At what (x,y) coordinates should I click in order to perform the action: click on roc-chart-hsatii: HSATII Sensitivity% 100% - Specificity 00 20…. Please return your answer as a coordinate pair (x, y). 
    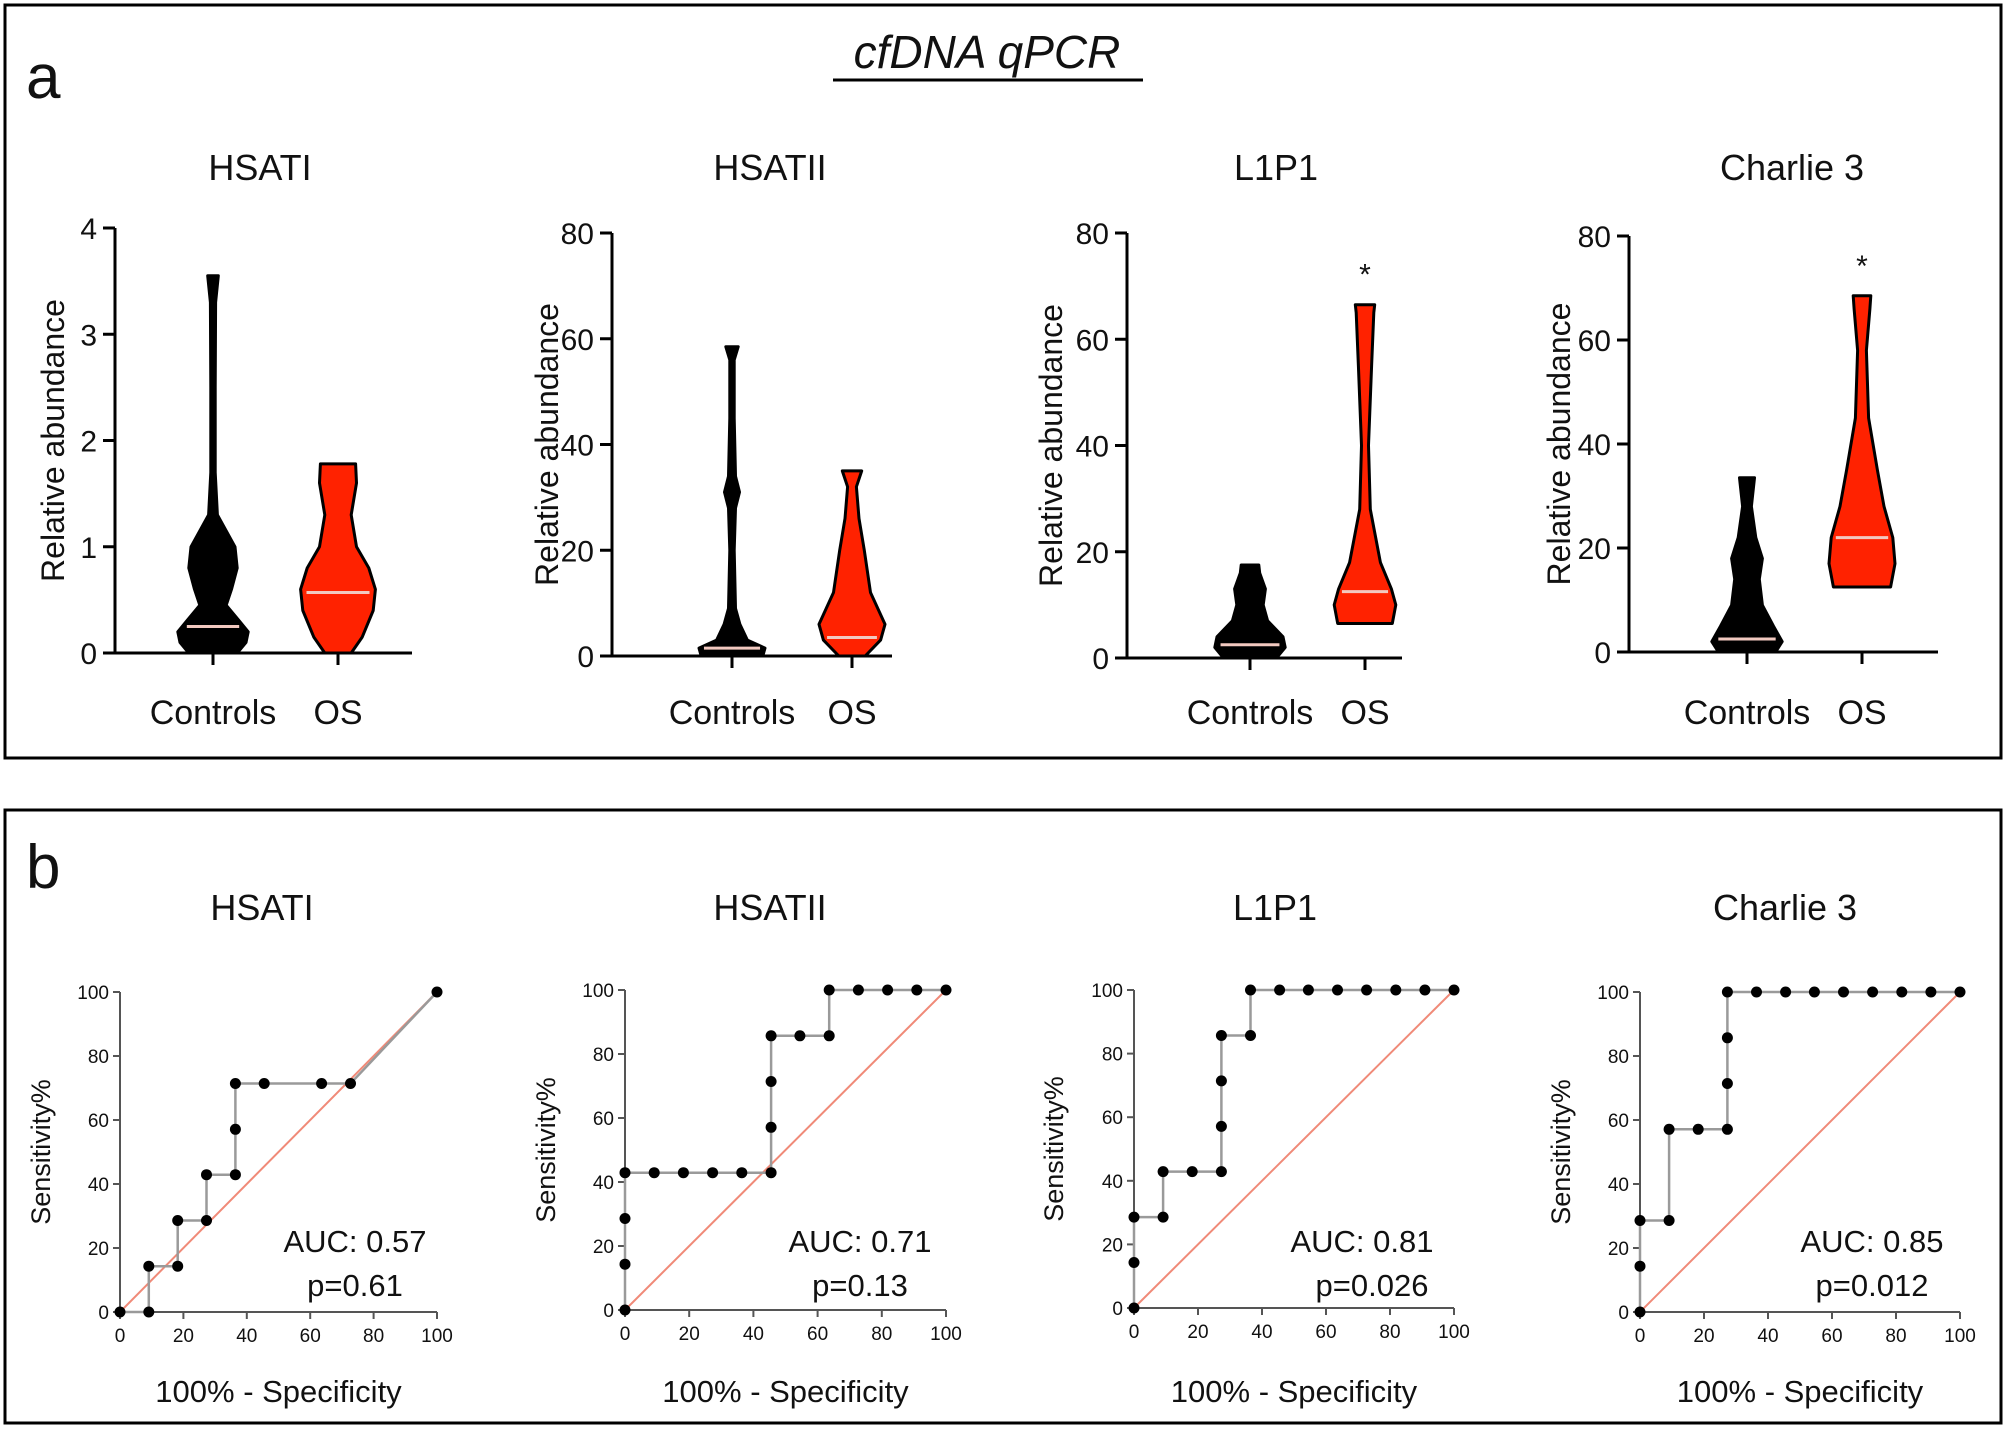
    Looking at the image, I should click on (746, 1148).